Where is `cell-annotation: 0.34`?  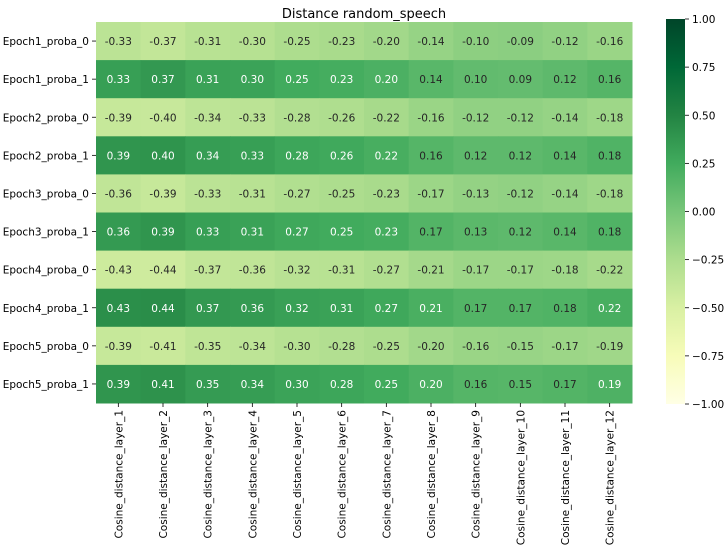
cell-annotation: 0.34 is located at coordinates (253, 385).